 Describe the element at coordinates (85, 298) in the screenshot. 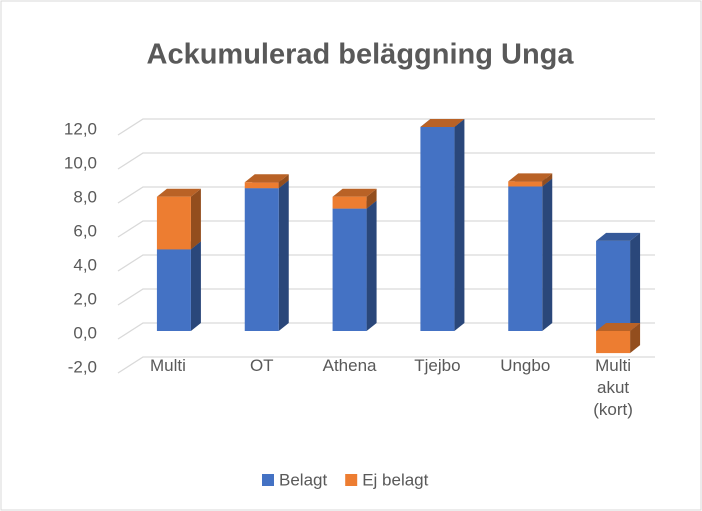

I see `y-tick-label: 2,0` at that location.